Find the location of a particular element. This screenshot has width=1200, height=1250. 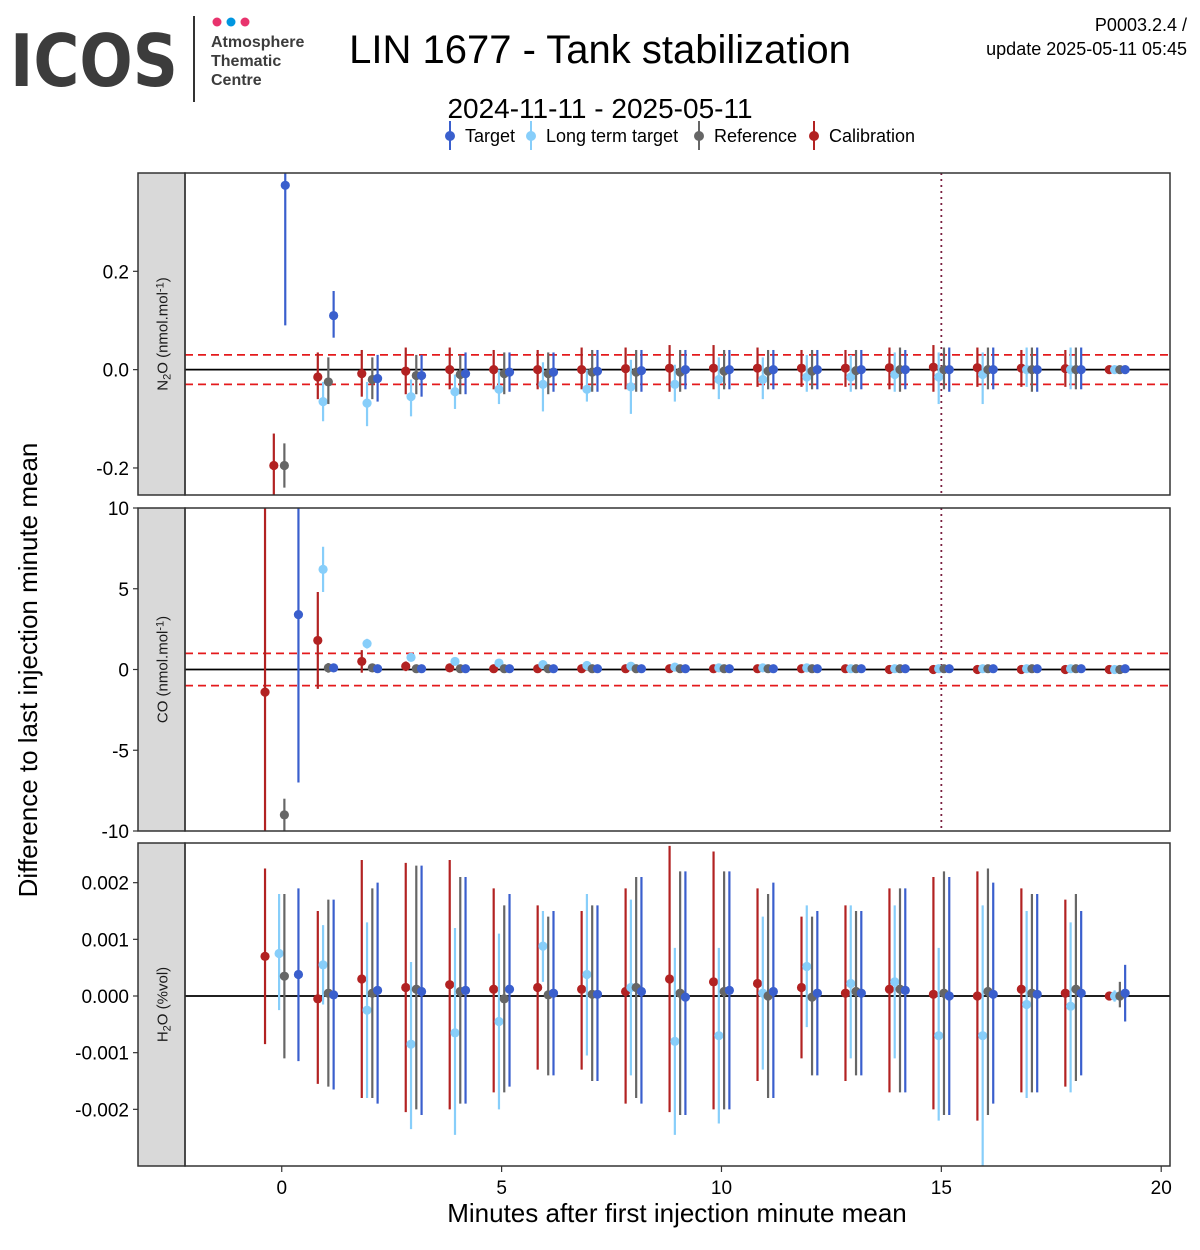

icos-logo: ICOS Atmosphere Thematic Centre is located at coordinates (157, 59).